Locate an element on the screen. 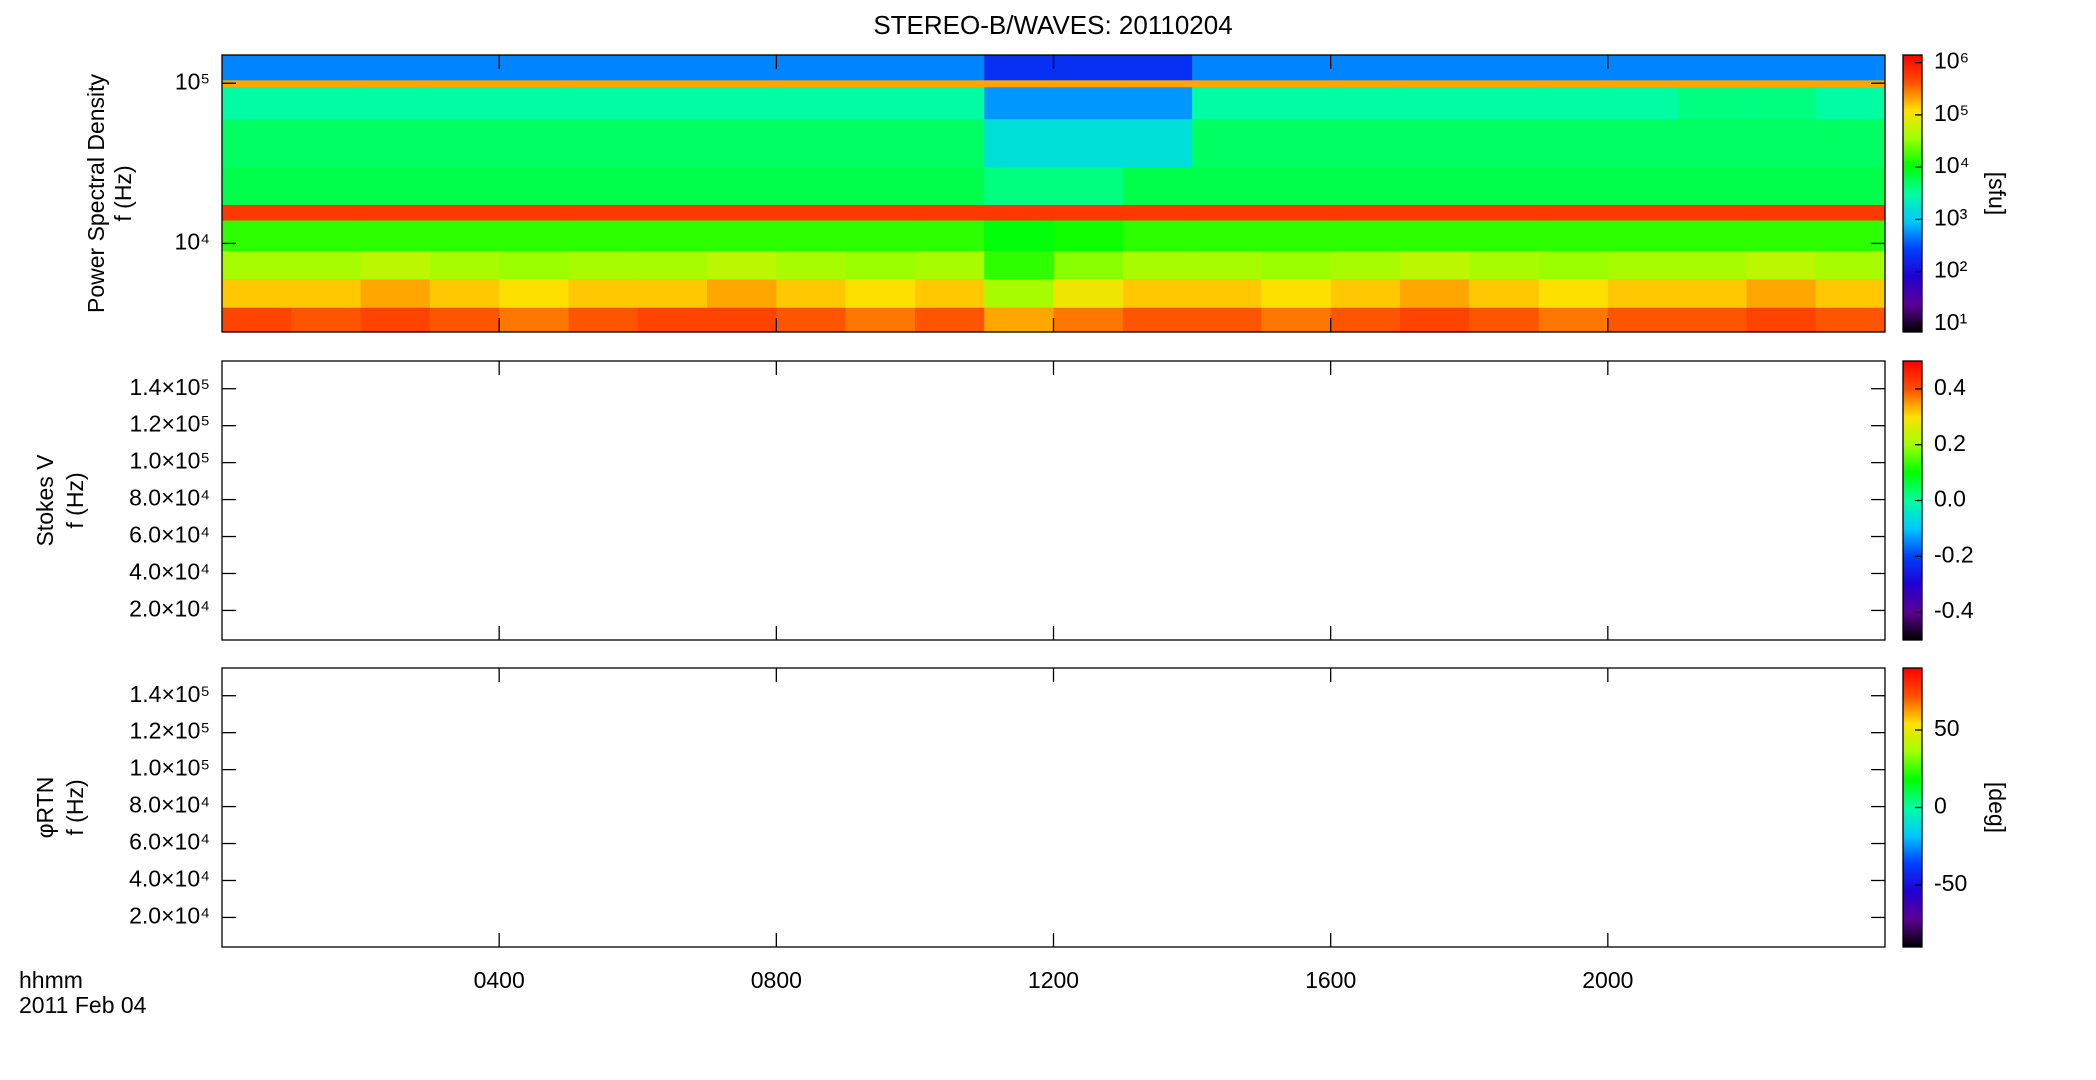 This screenshot has height=1080, width=2096. y-tick-label: 1.4×10⁵ is located at coordinates (169, 694).